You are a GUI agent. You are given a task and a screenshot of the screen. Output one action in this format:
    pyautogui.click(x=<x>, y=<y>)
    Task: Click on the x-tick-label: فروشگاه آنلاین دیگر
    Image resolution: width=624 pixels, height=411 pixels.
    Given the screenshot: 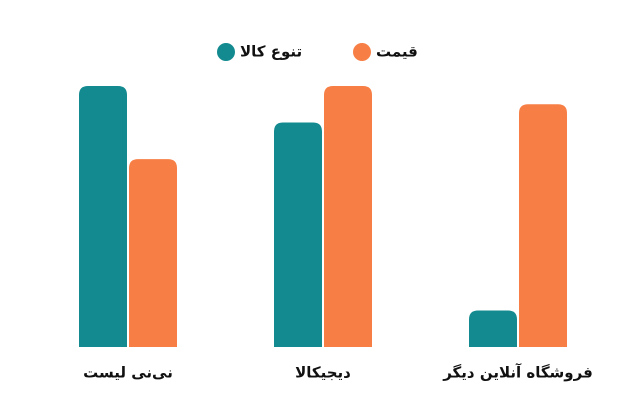 What is the action you would take?
    pyautogui.click(x=517, y=373)
    